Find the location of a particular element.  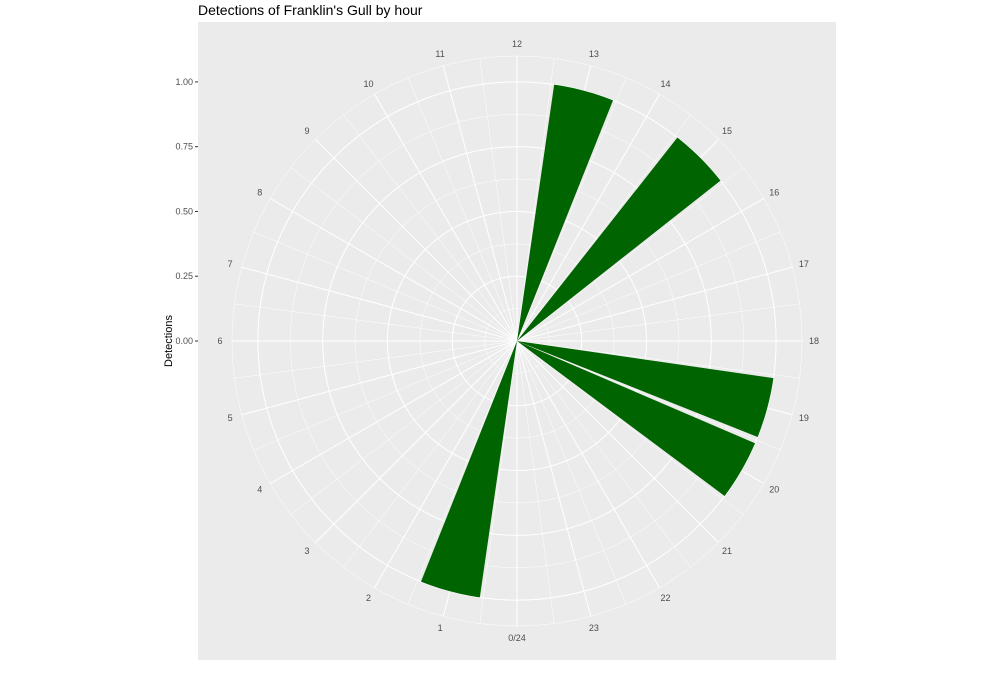

hour-label-16: 16 is located at coordinates (774, 193).